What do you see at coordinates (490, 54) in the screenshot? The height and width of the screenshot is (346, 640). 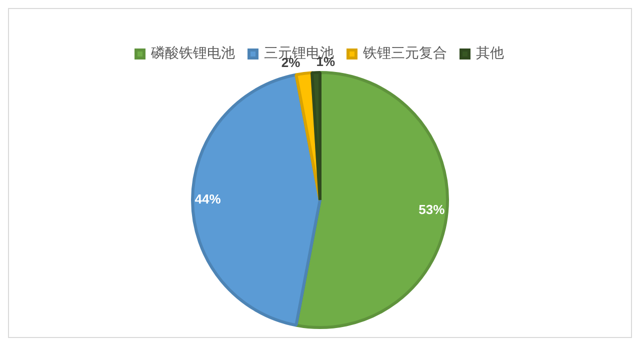 I see `legend-label: 其他` at bounding box center [490, 54].